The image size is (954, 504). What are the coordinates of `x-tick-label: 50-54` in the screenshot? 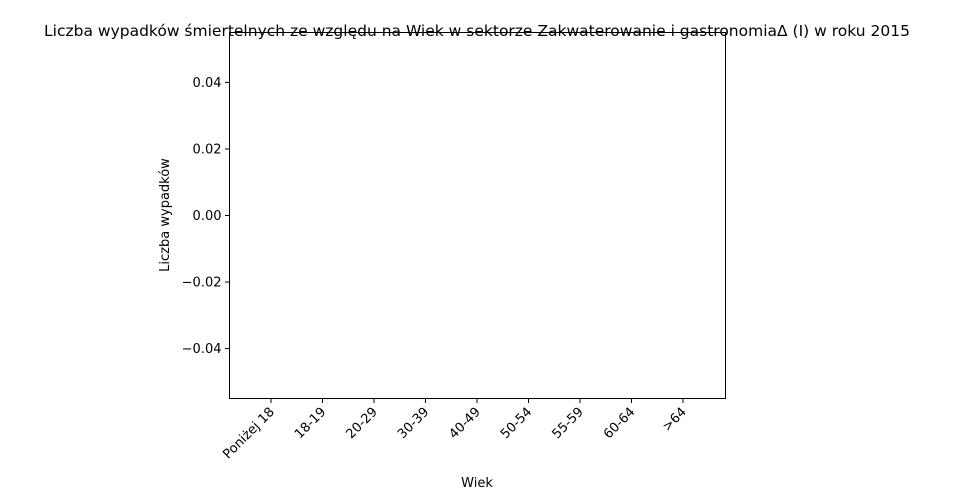 It's located at (516, 423).